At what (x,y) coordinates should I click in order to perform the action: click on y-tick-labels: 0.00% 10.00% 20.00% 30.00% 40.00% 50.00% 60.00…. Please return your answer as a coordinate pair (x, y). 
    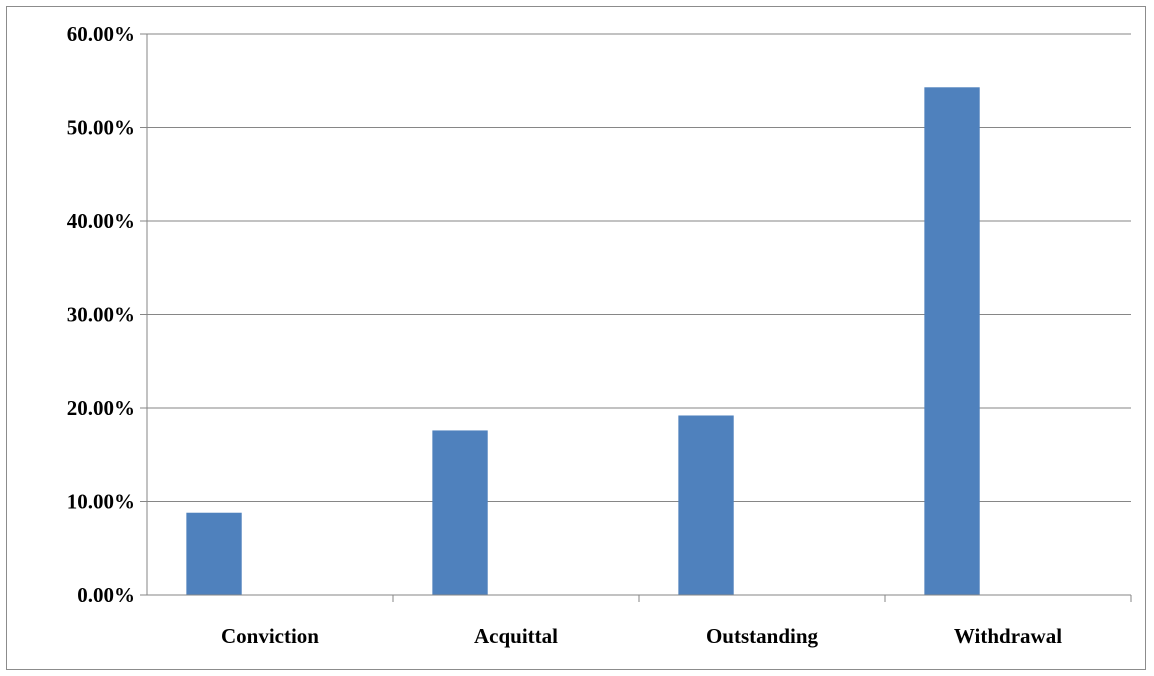
    Looking at the image, I should click on (101, 314).